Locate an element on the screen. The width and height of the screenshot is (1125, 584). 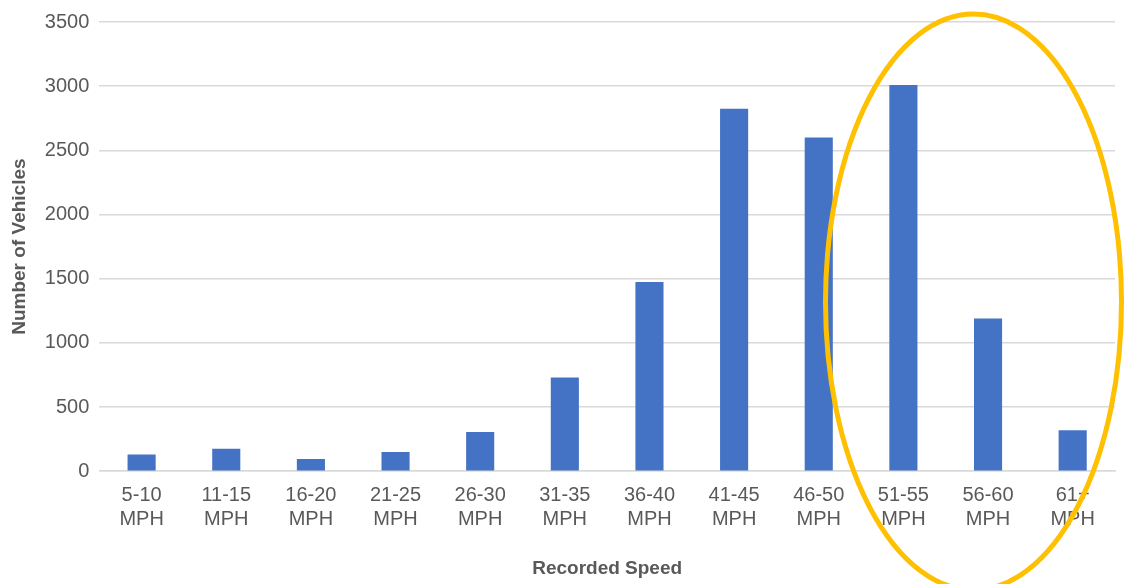
x-tick-label: 21-25 MPH is located at coordinates (395, 505).